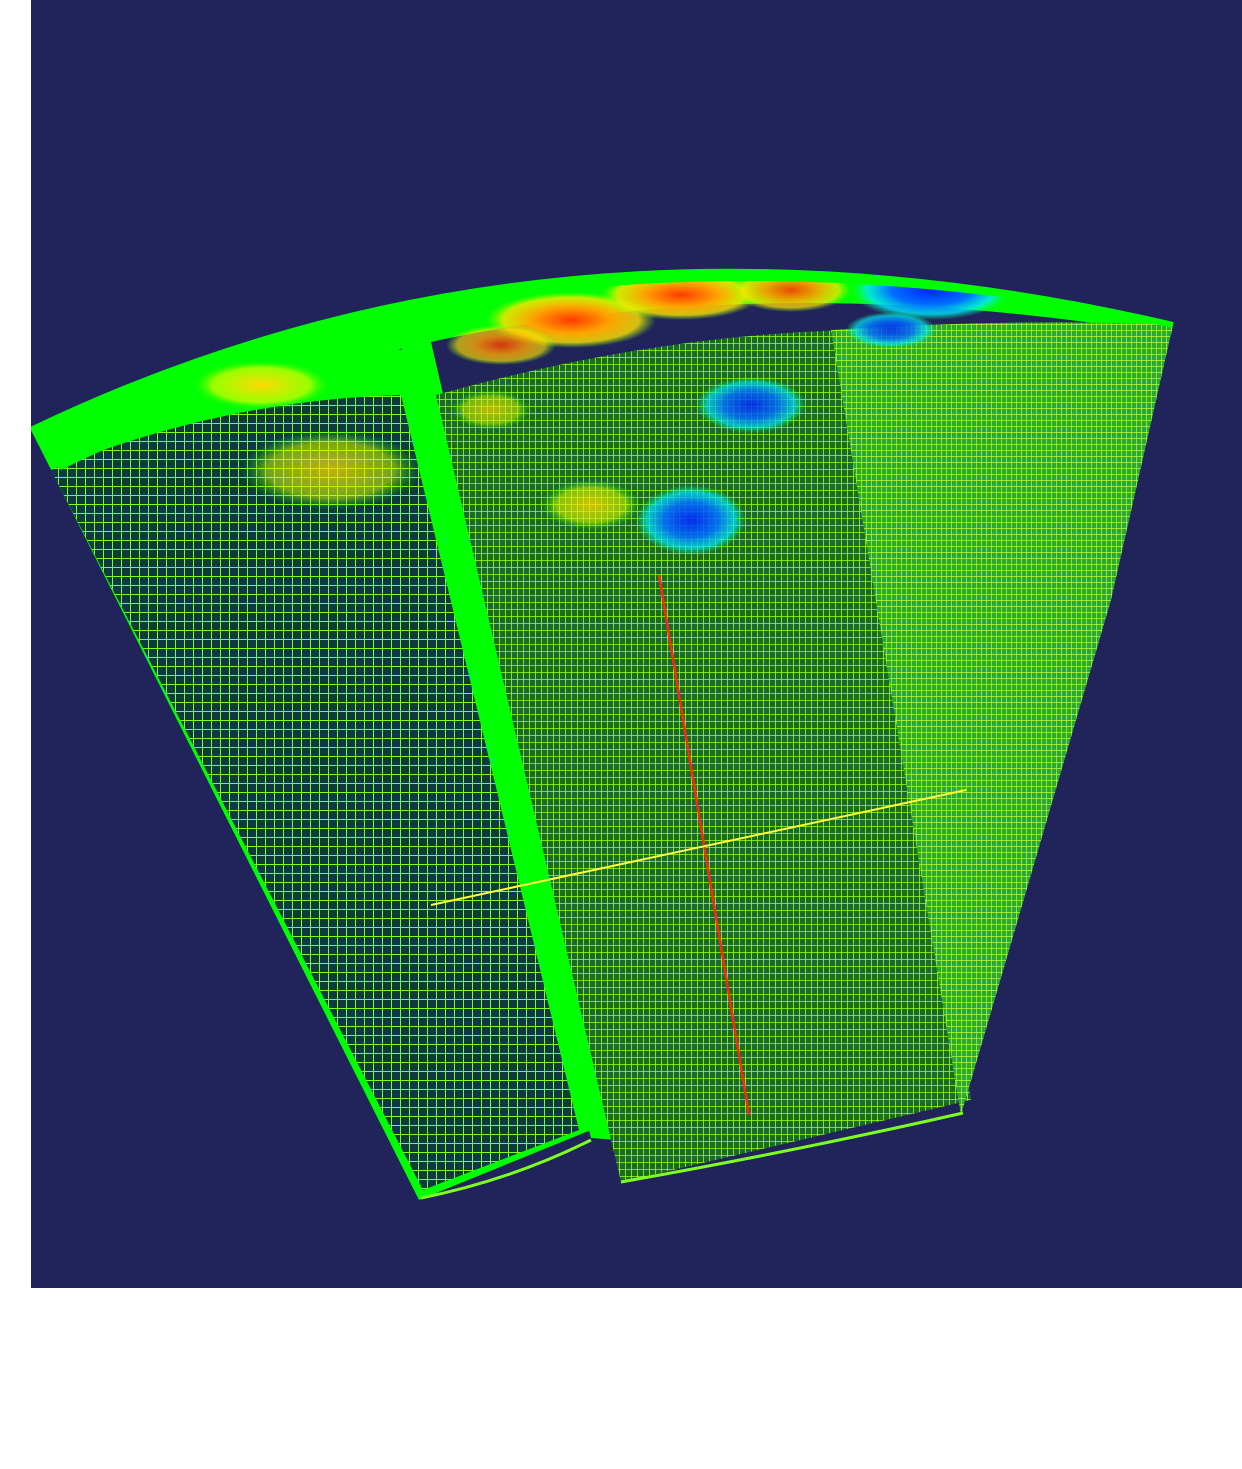 The width and height of the screenshot is (1242, 1469). Describe the element at coordinates (621, 1378) in the screenshot. I see `bottom-margin` at that location.